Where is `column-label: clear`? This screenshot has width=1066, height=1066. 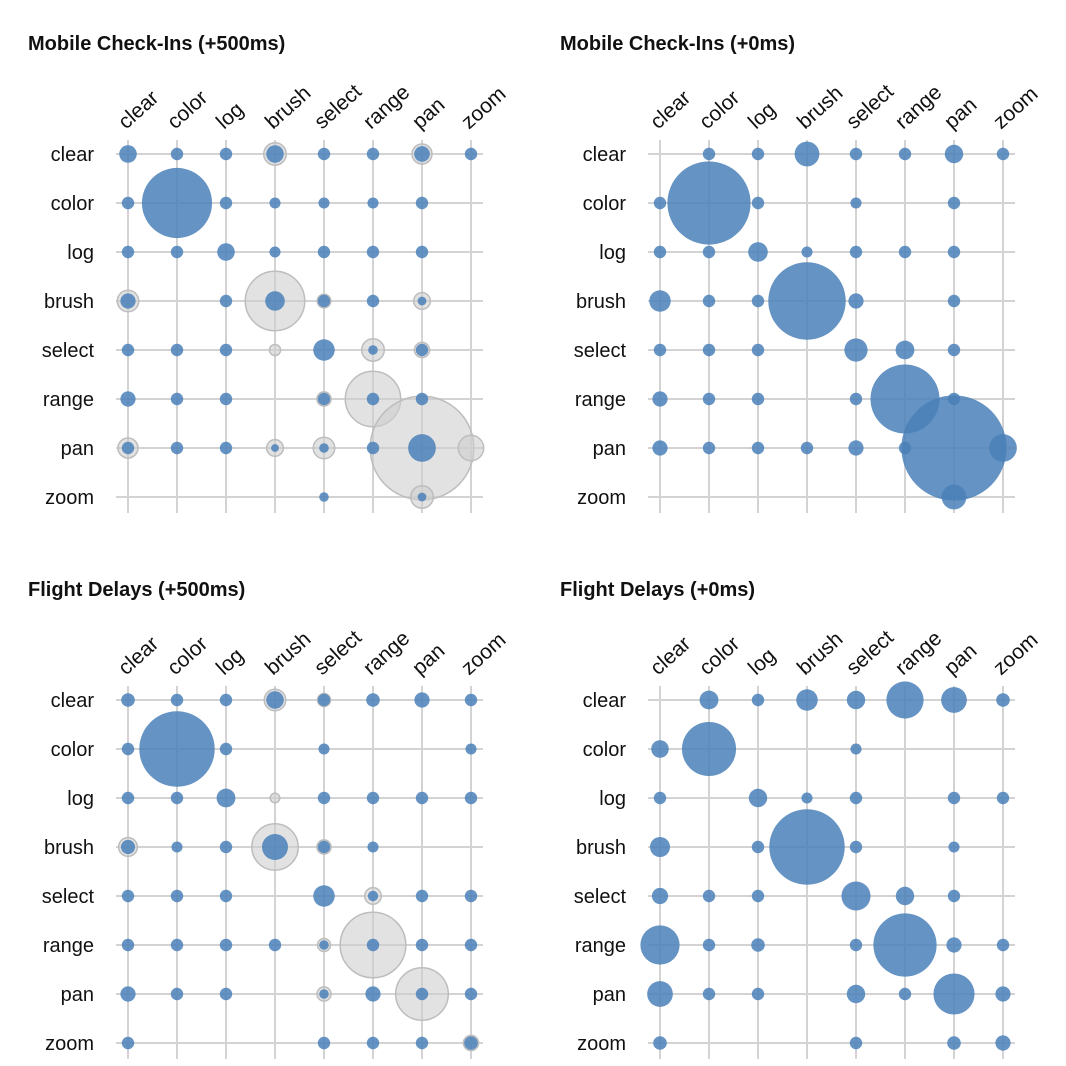
column-label: clear is located at coordinates (670, 656).